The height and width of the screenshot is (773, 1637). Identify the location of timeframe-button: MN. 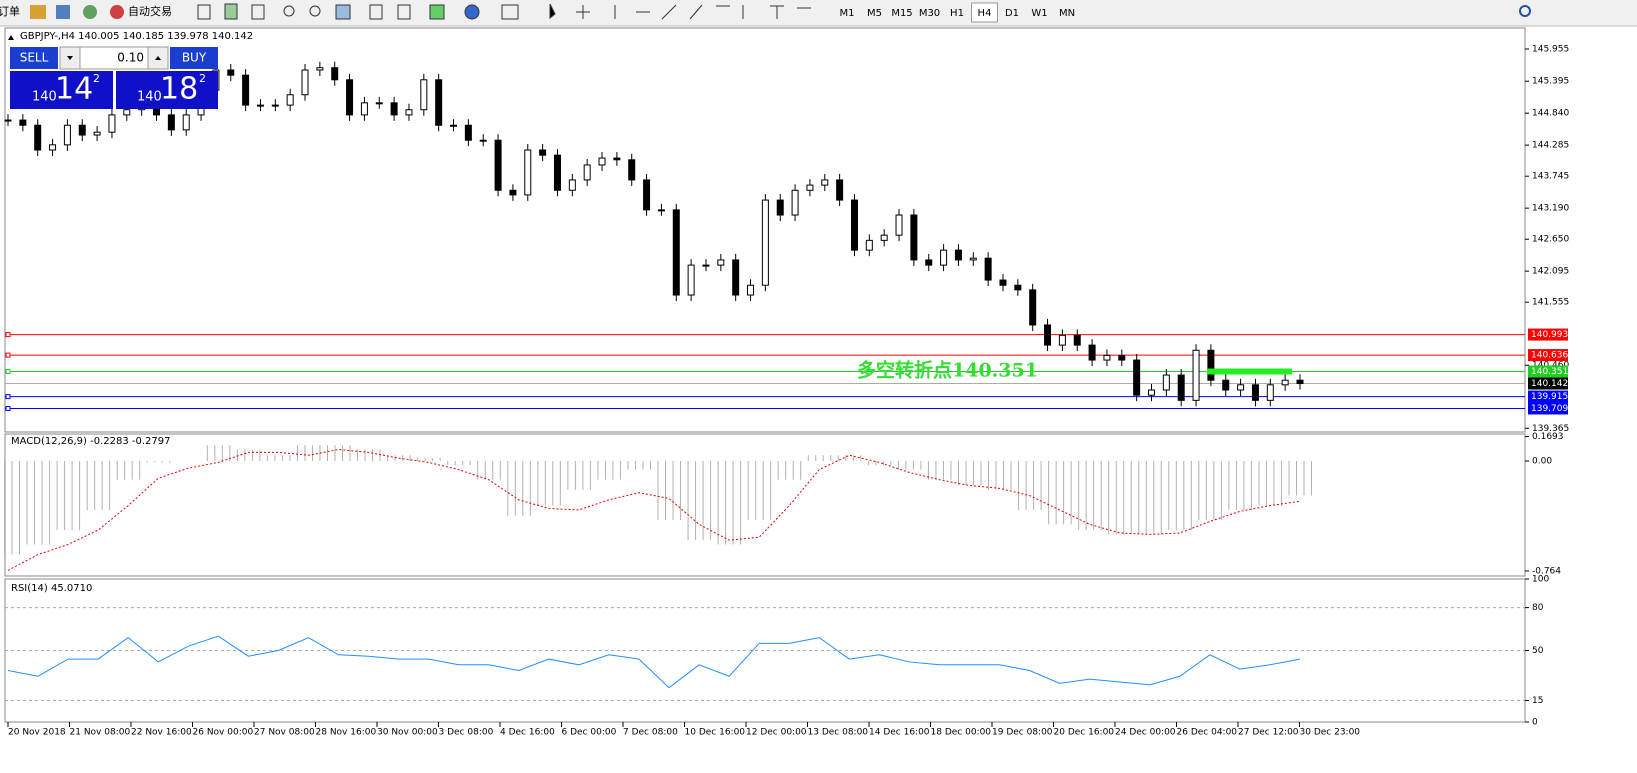
(1067, 13).